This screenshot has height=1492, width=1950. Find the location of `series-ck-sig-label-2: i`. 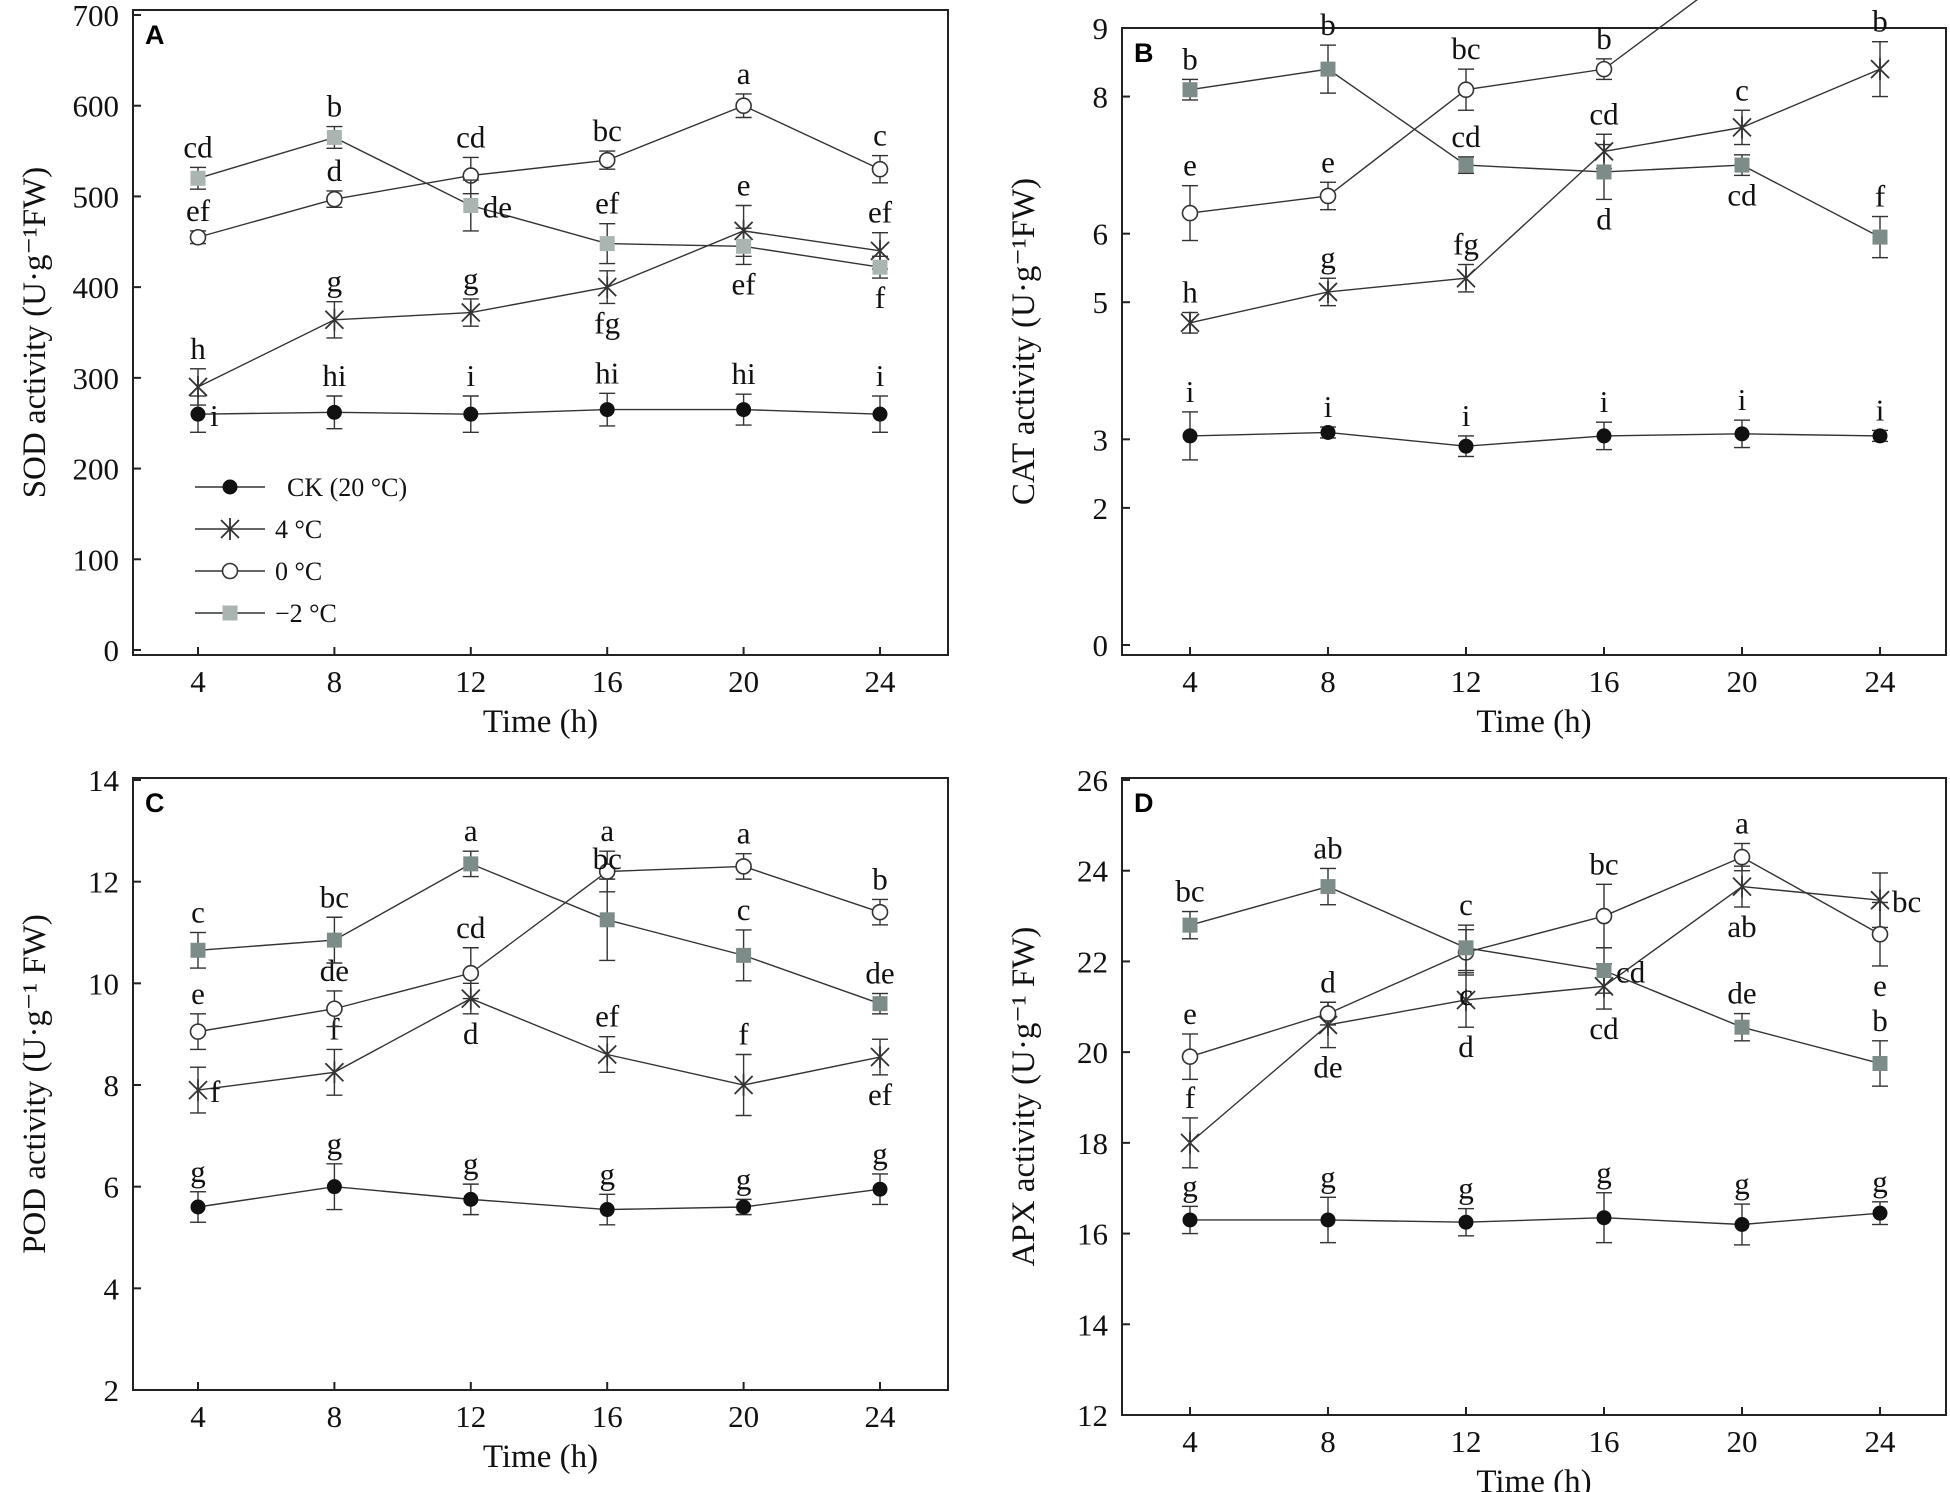

series-ck-sig-label-2: i is located at coordinates (470, 375).